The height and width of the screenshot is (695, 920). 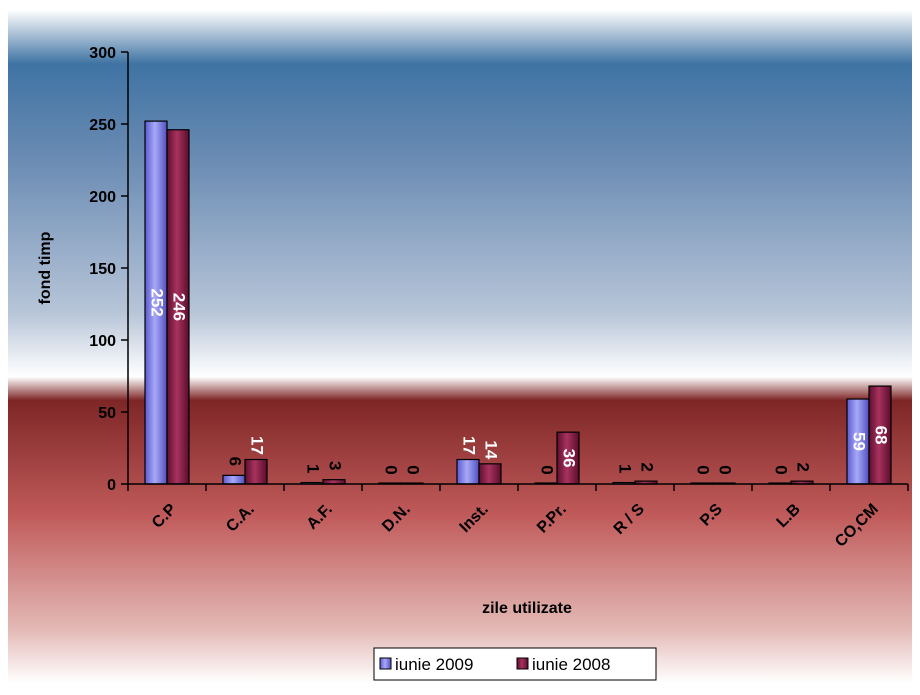 What do you see at coordinates (527, 608) in the screenshot?
I see `x-axis-label: zile utilizate` at bounding box center [527, 608].